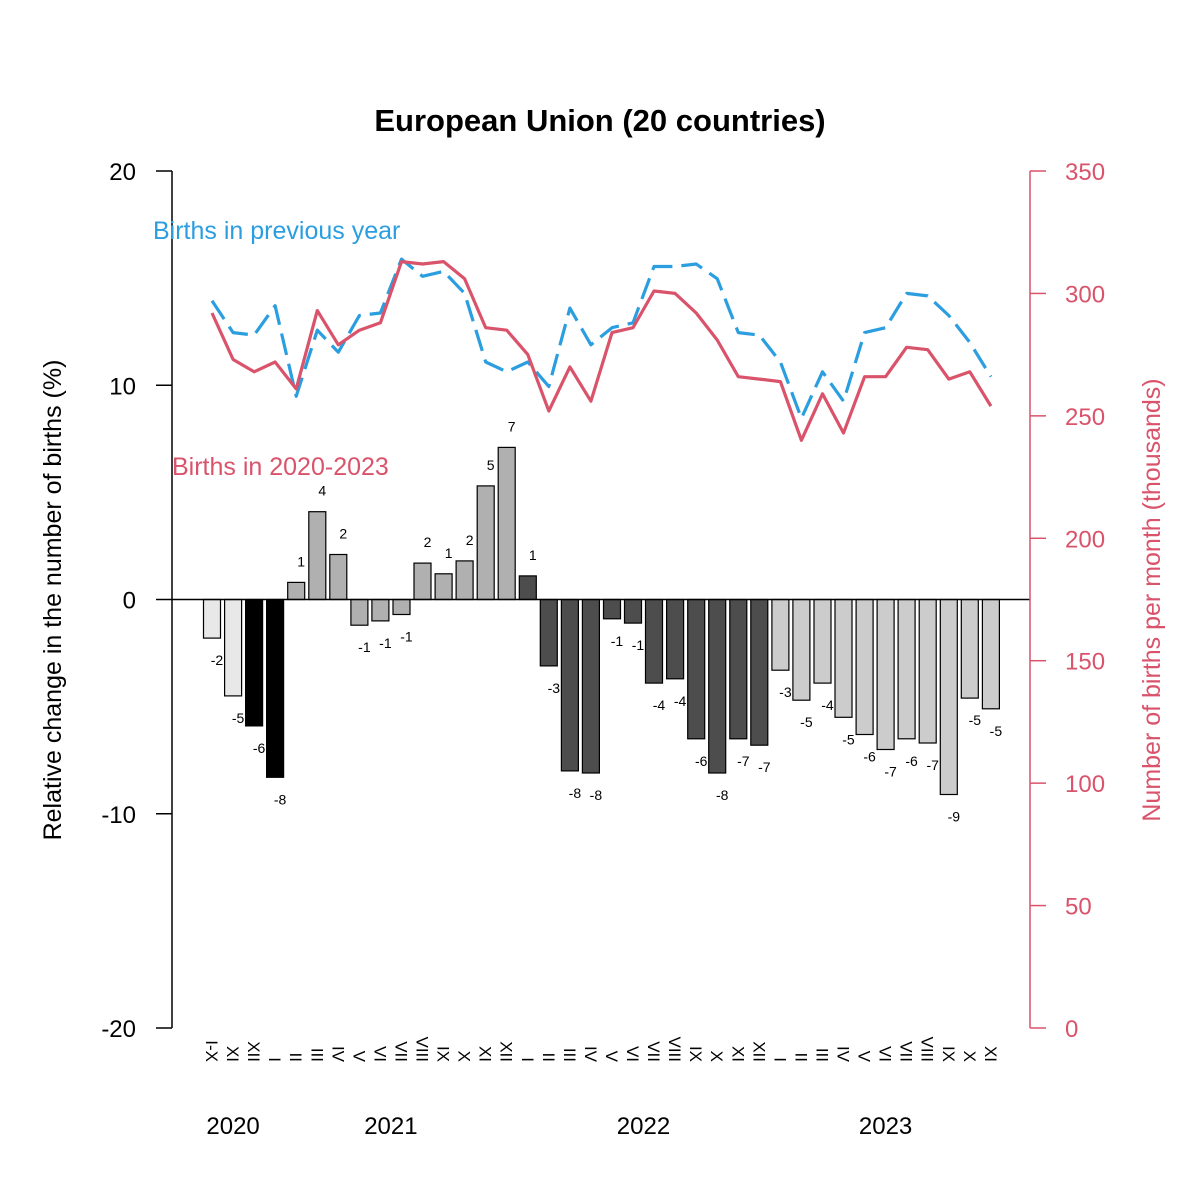  What do you see at coordinates (1152, 599) in the screenshot?
I see `right-axis-label: Number of births per month (thousands)` at bounding box center [1152, 599].